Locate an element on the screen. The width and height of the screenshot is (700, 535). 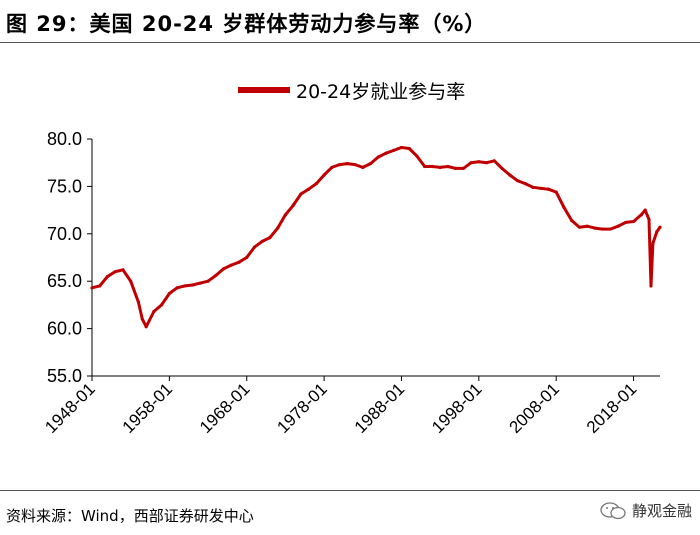
x-tick-label: 2008-01 is located at coordinates (534, 408).